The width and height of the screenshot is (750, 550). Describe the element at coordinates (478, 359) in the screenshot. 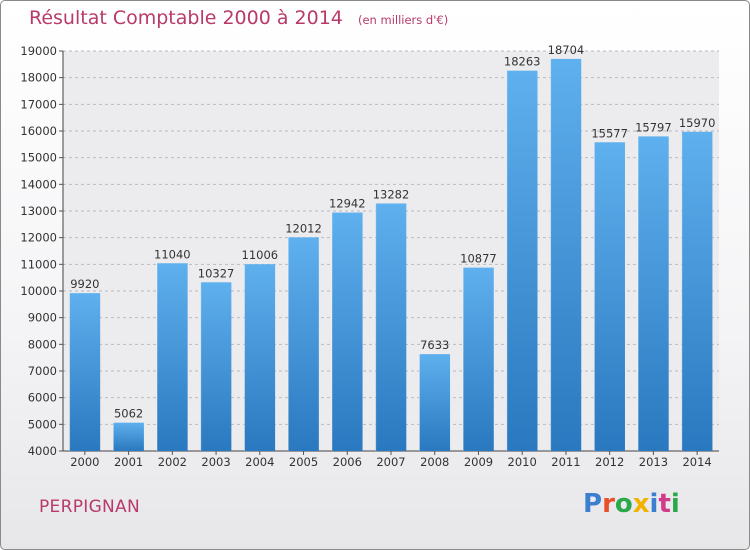

I see `bar-2009` at that location.